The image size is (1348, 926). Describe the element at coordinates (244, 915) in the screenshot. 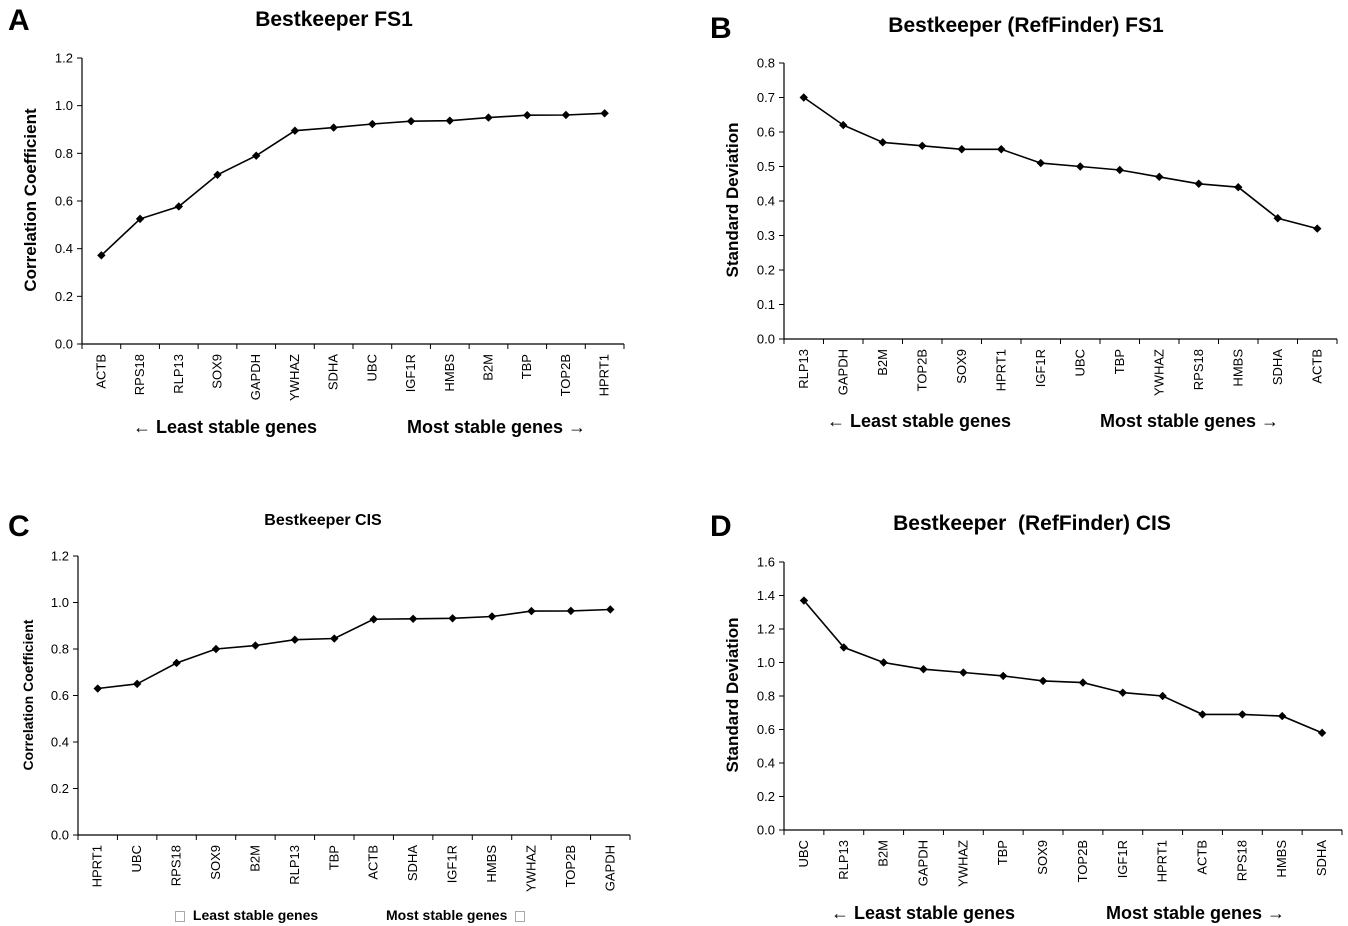

I see `footer-least-stable: Least stable genes` at that location.